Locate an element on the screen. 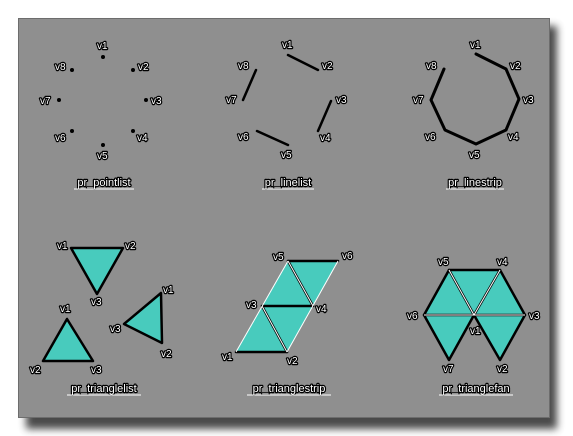 This screenshot has height=436, width=573. trianglelist-triangles is located at coordinates (102, 304).